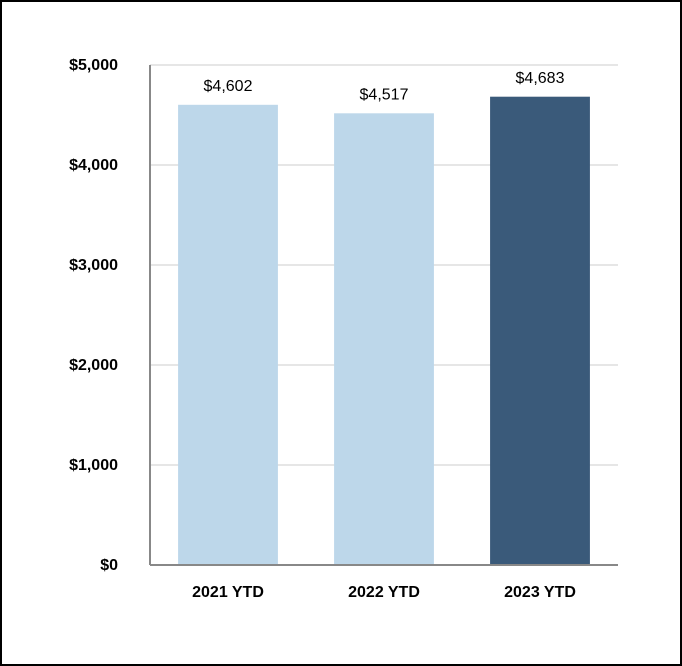 This screenshot has width=682, height=666. Describe the element at coordinates (93, 365) in the screenshot. I see `y-tick-label: $2,000` at that location.